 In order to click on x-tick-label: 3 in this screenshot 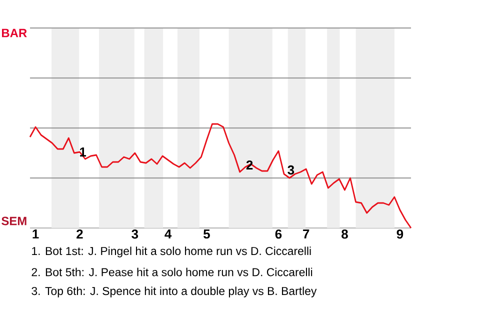, I will do `click(135, 234)`.